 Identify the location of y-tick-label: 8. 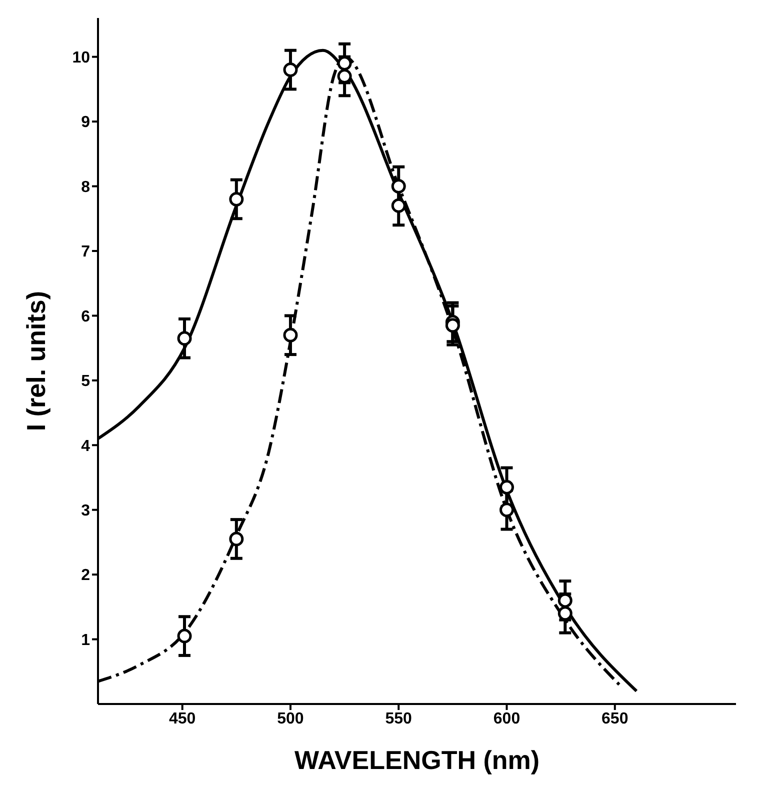
(85, 187).